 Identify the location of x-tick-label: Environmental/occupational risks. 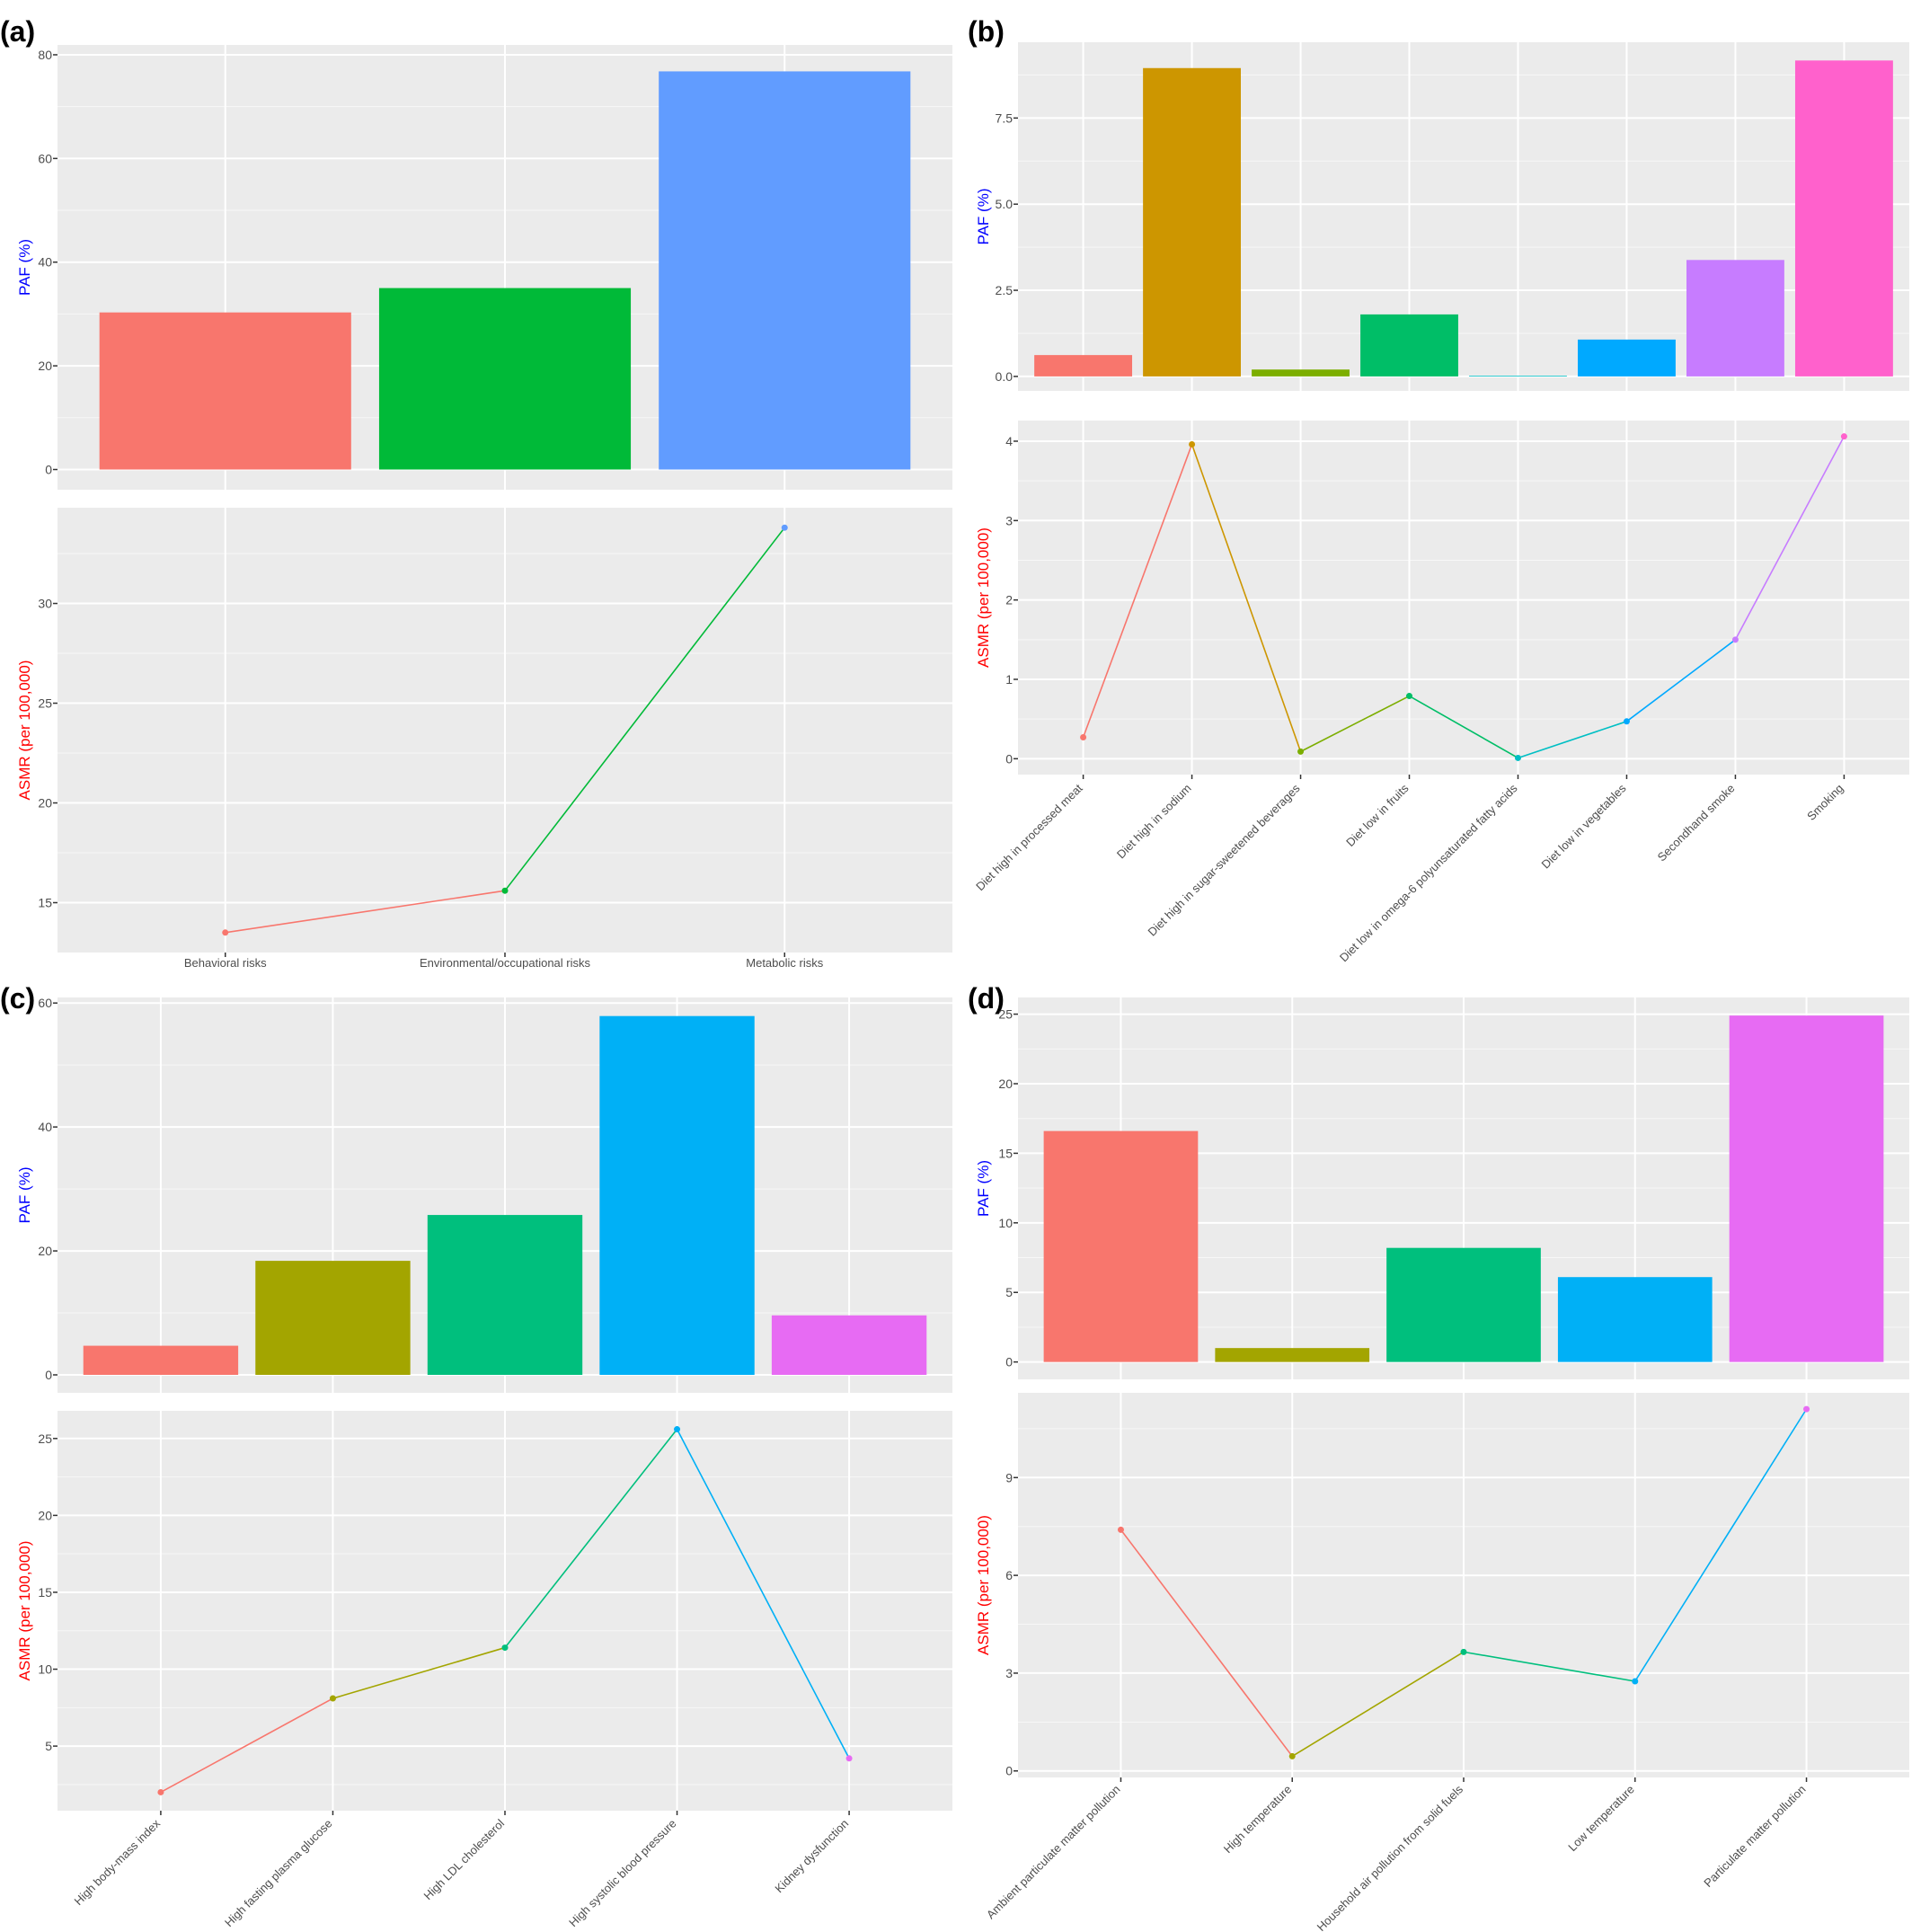
(505, 963).